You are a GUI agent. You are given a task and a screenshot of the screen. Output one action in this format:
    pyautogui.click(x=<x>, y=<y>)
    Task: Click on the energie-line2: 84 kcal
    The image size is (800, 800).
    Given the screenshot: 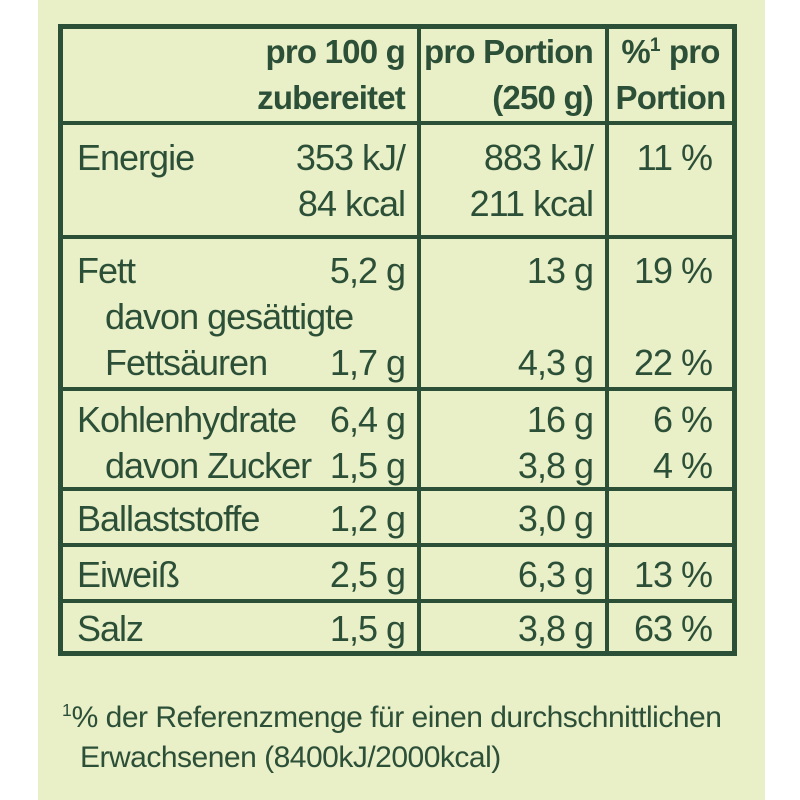 What is the action you would take?
    pyautogui.click(x=240, y=204)
    